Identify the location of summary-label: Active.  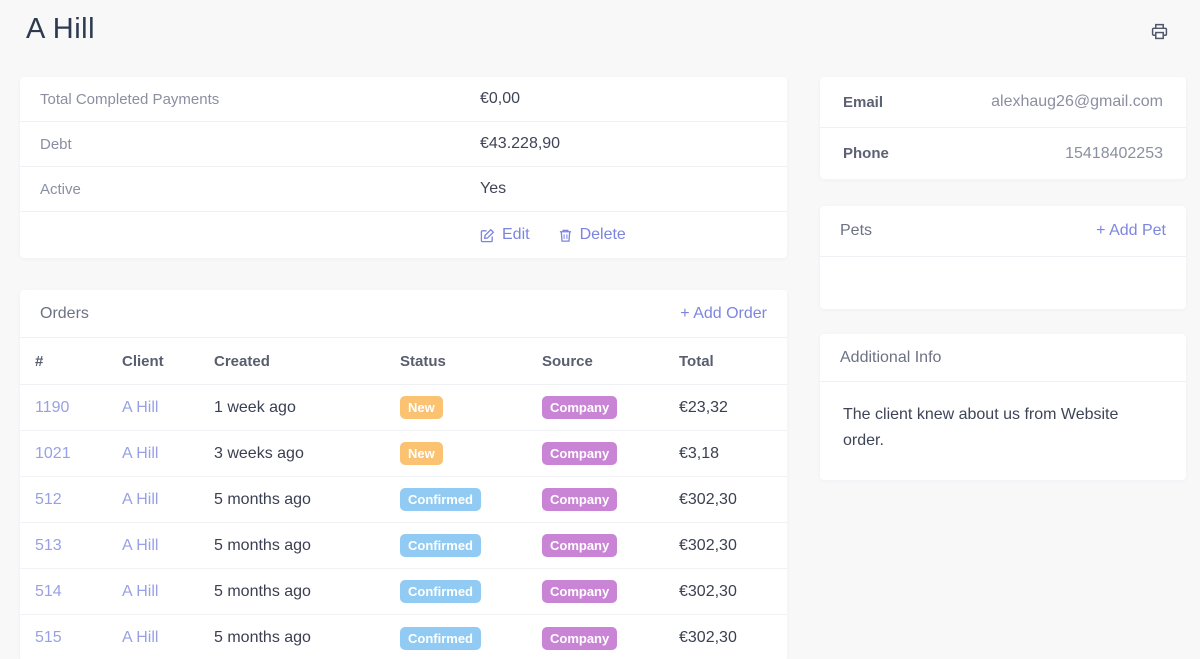
(60, 189).